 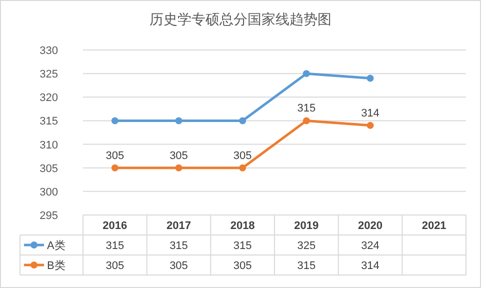 What do you see at coordinates (370, 246) in the screenshot?
I see `data-label: 324` at bounding box center [370, 246].